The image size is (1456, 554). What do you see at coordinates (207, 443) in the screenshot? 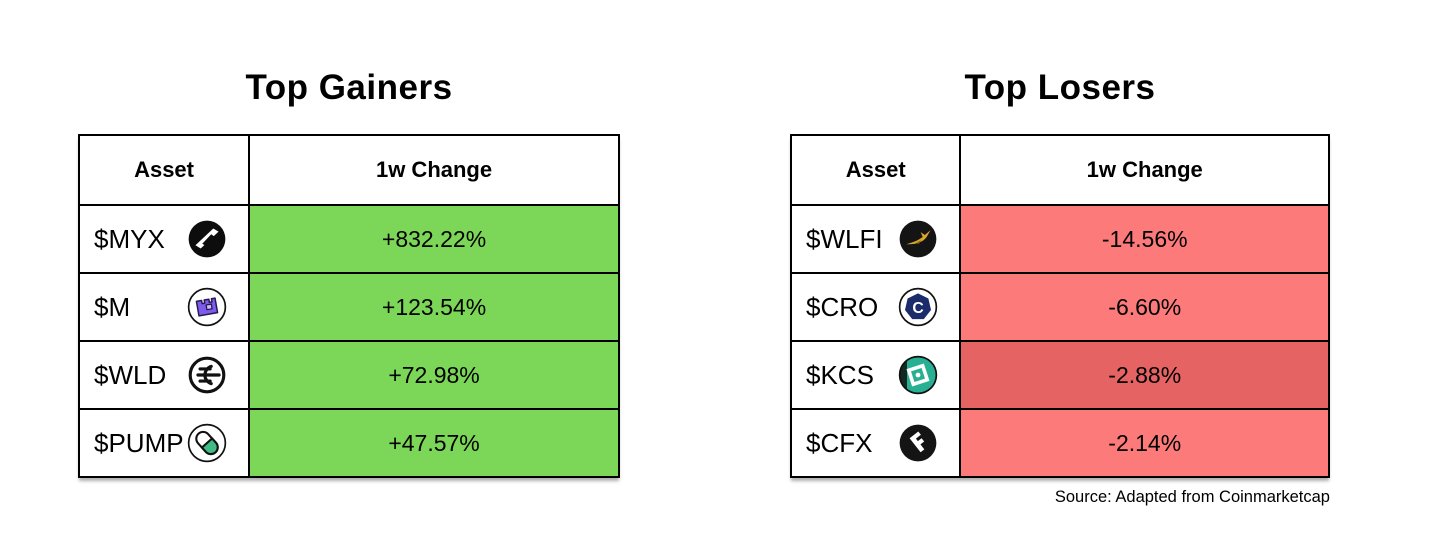
I see `pumpfun-coin-icon` at bounding box center [207, 443].